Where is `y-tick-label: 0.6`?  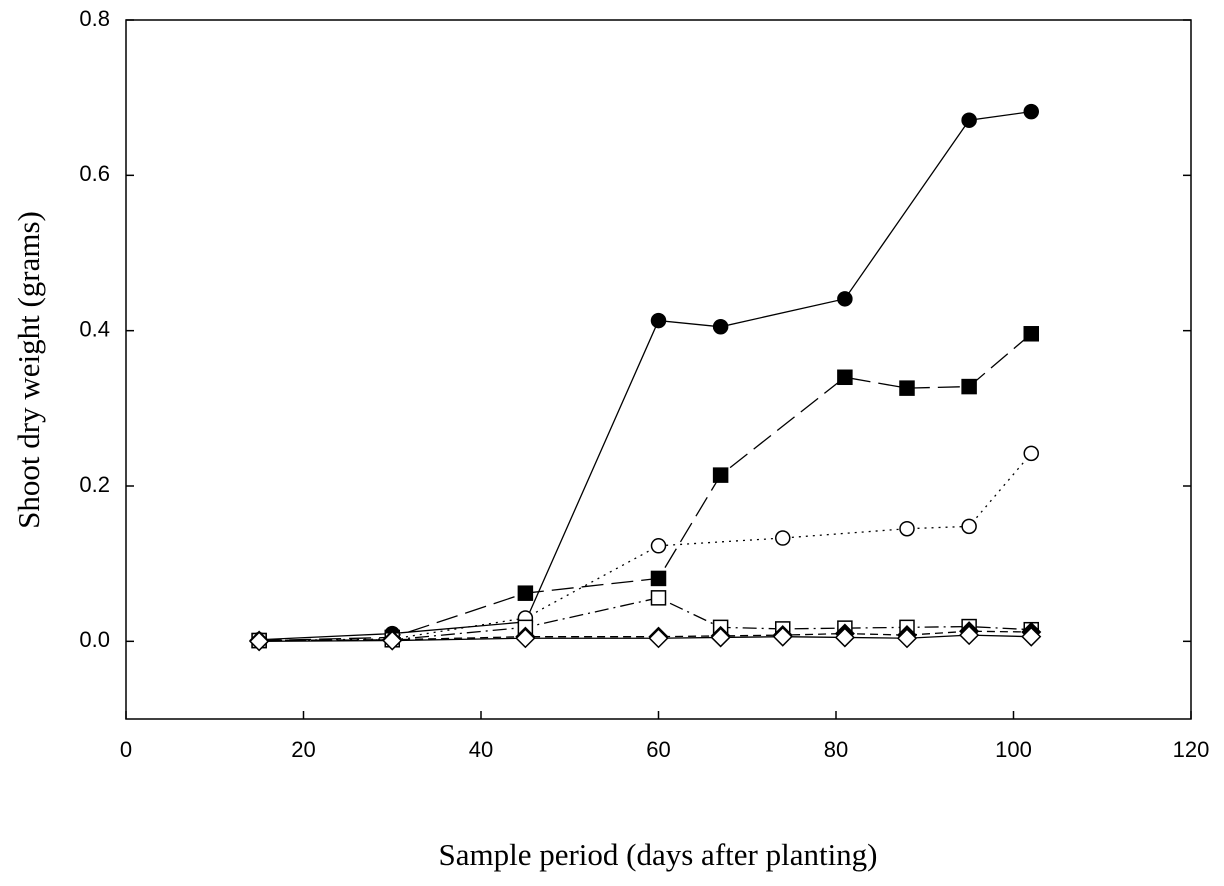 y-tick-label: 0.6 is located at coordinates (94, 173).